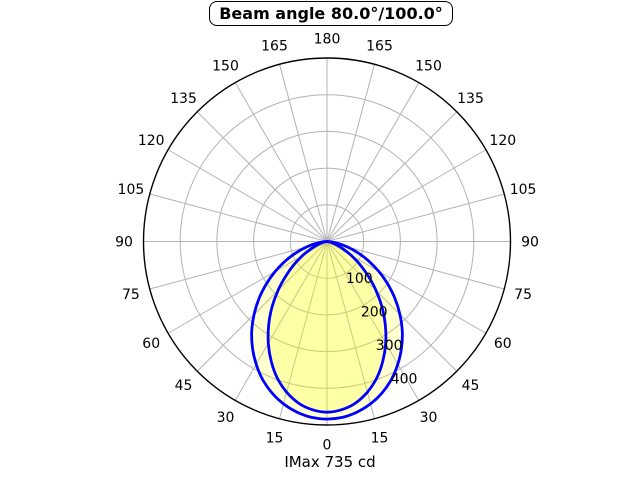 This screenshot has height=480, width=640. Describe the element at coordinates (359, 279) in the screenshot. I see `radial-tick-label: 100` at that location.